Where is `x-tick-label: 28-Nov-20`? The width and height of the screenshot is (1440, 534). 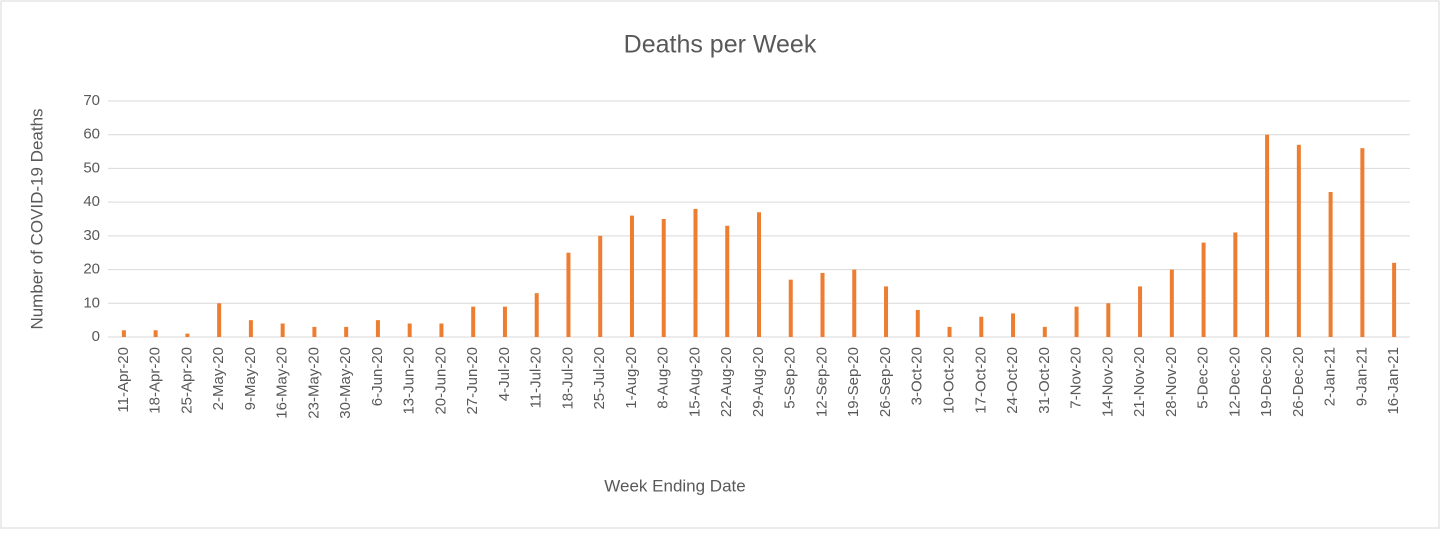
x-tick-label: 28-Nov-20 is located at coordinates (1171, 382).